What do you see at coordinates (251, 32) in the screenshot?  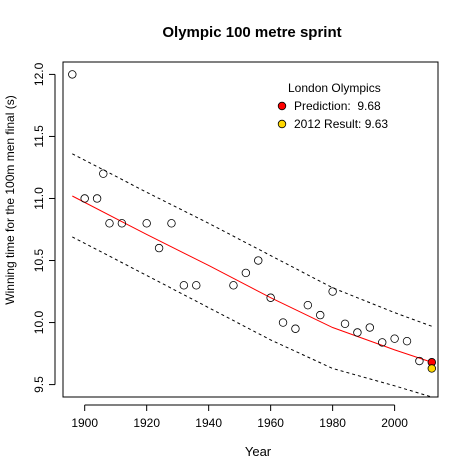 I see `chart-title: Olympic 100 metre sprint` at bounding box center [251, 32].